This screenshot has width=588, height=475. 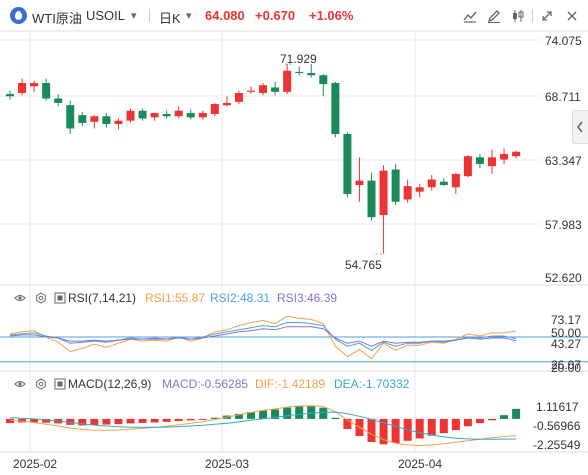 What do you see at coordinates (420, 464) in the screenshot?
I see `date-axis-label: 2025-04` at bounding box center [420, 464].